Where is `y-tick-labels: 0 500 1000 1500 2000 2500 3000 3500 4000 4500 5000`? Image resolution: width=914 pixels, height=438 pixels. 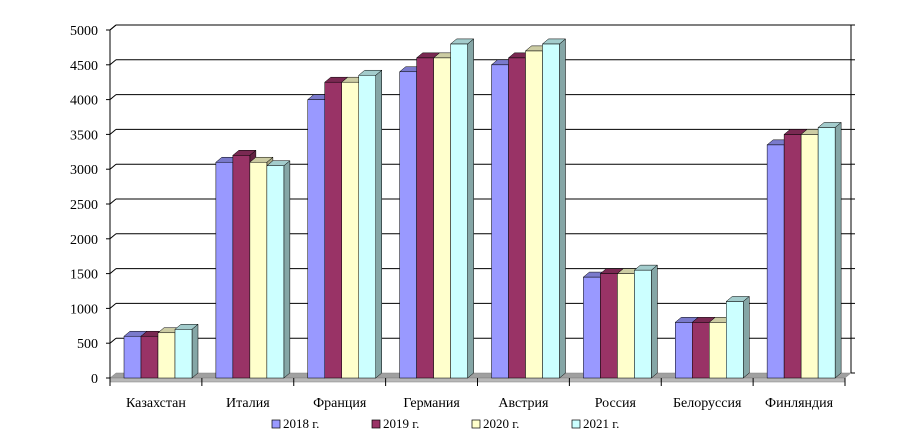
y-tick-labels: 0 500 1000 1500 2000 2500 3000 3500 4000 4500 5000 is located at coordinates (84, 205).